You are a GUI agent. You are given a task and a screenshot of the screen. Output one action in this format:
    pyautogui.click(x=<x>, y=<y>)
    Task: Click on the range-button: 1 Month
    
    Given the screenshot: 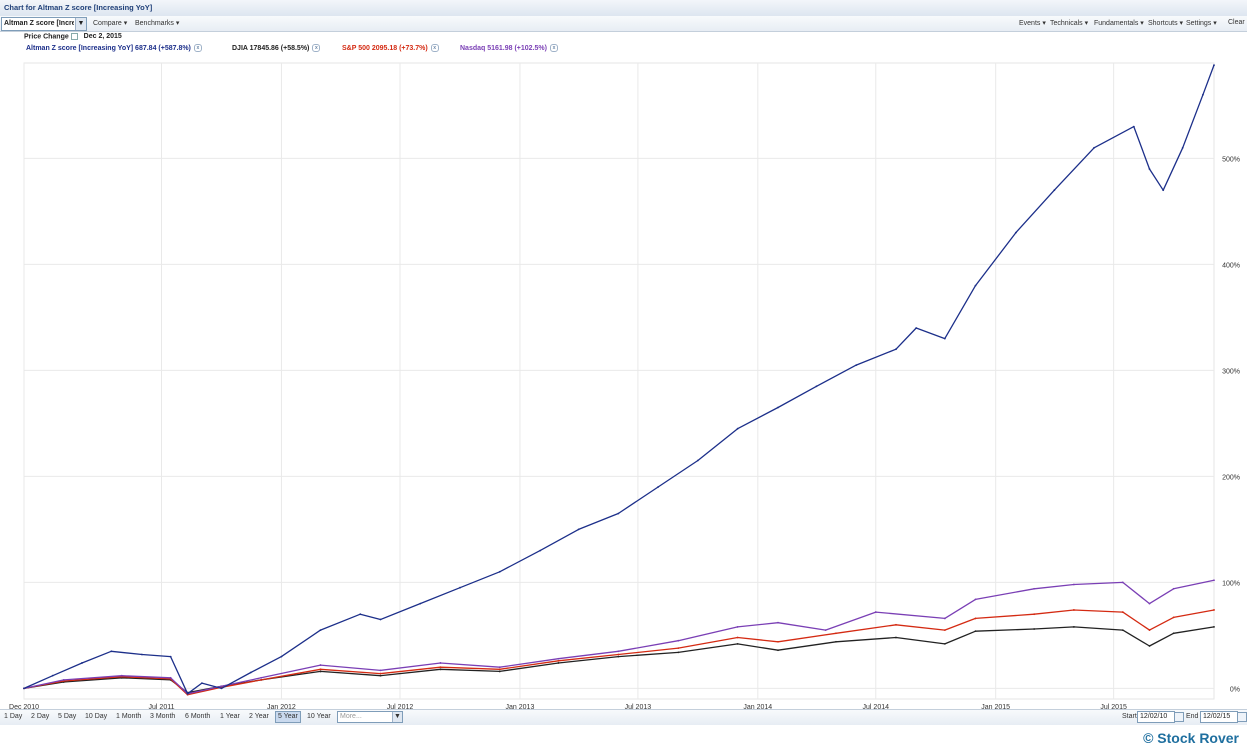 What is the action you would take?
    pyautogui.click(x=129, y=716)
    